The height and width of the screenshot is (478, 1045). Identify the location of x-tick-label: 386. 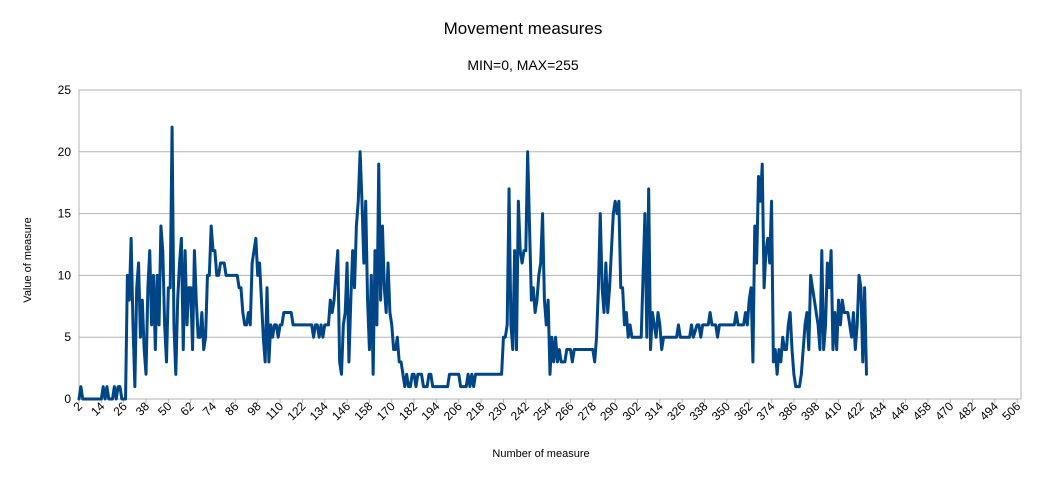
(788, 411).